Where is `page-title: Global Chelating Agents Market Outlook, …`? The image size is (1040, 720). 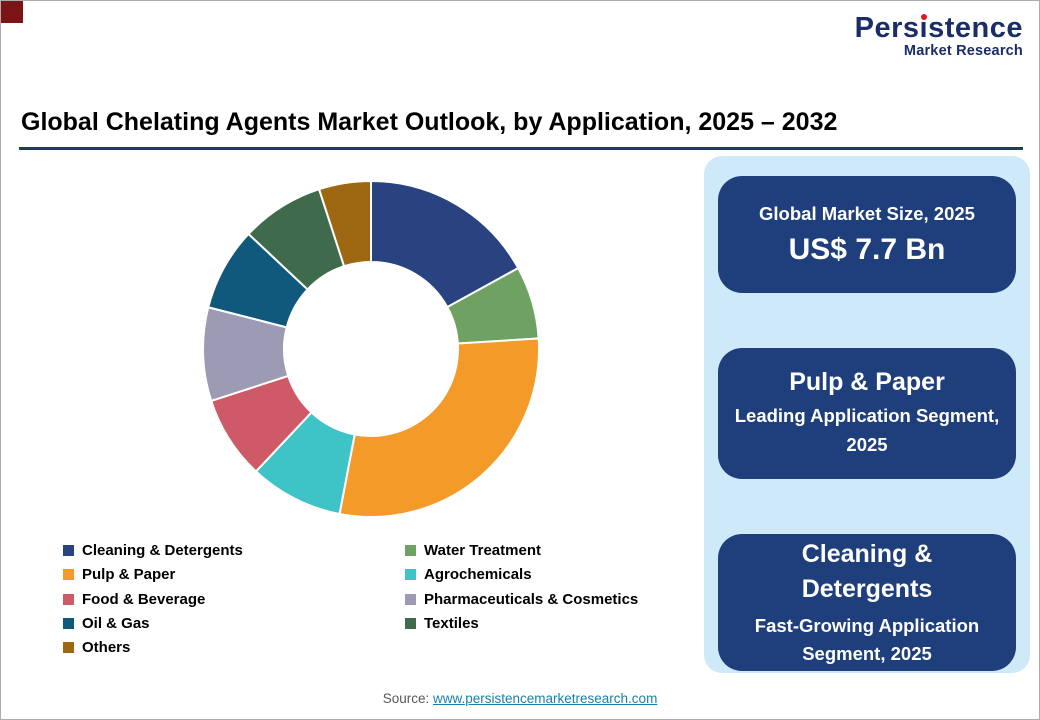 page-title: Global Chelating Agents Market Outlook, … is located at coordinates (429, 122).